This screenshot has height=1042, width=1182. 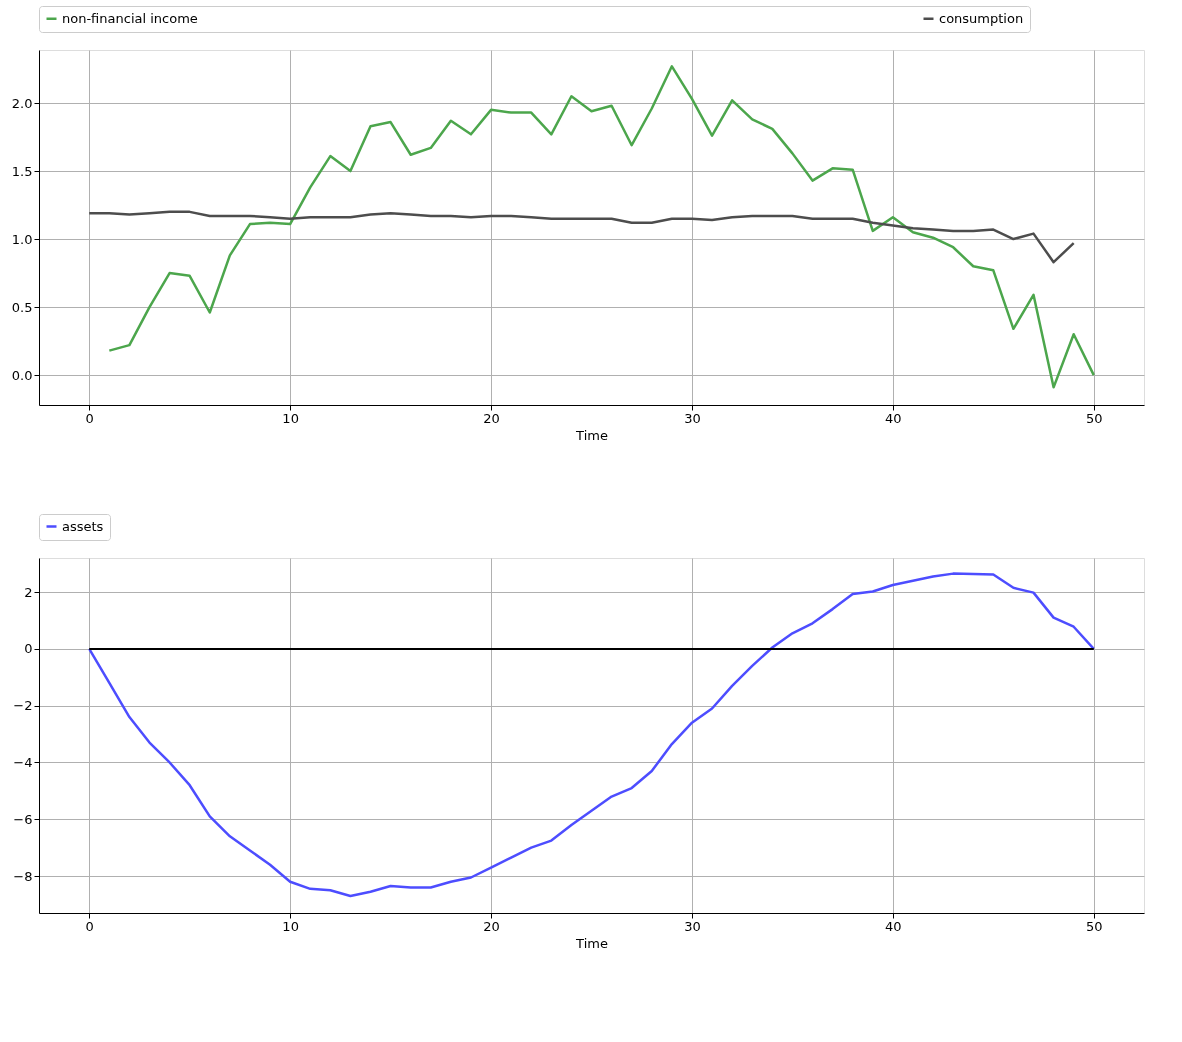 What do you see at coordinates (581, 237) in the screenshot?
I see `line-series` at bounding box center [581, 237].